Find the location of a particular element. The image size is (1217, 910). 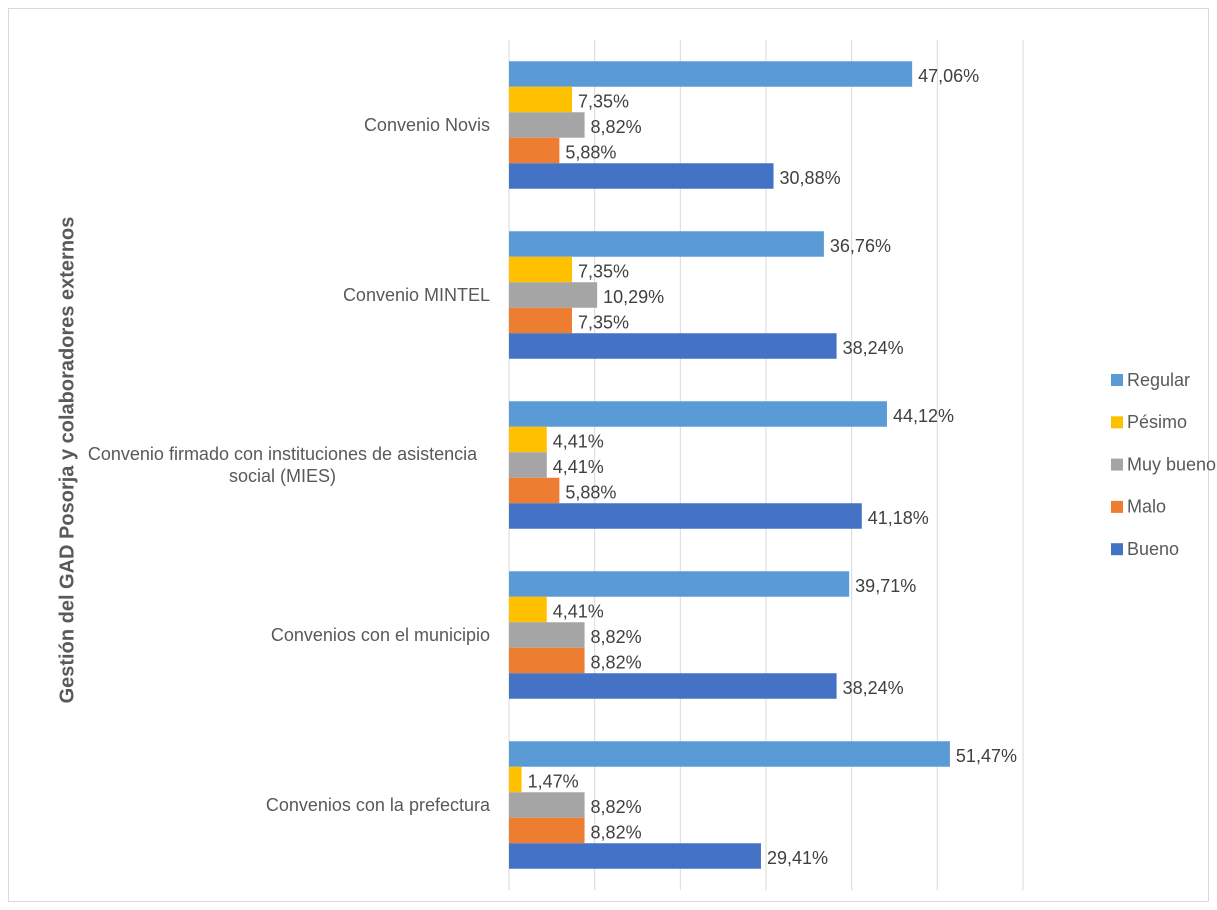

legend-label: Regular is located at coordinates (1158, 380).